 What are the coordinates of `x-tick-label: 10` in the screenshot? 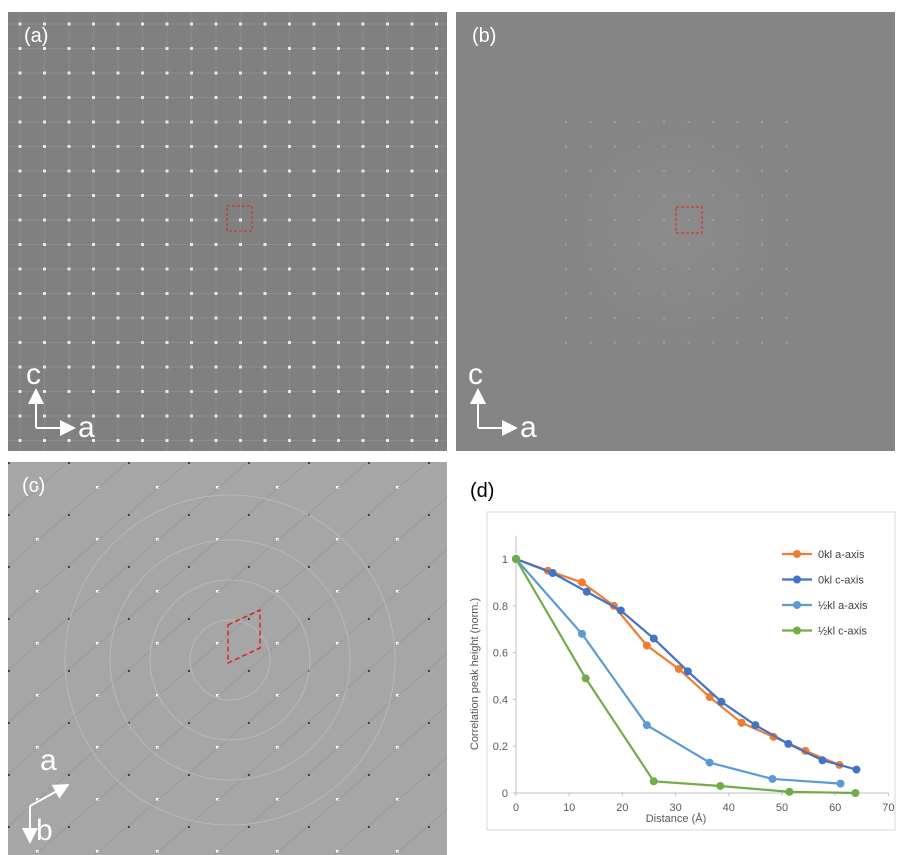 It's located at (569, 808).